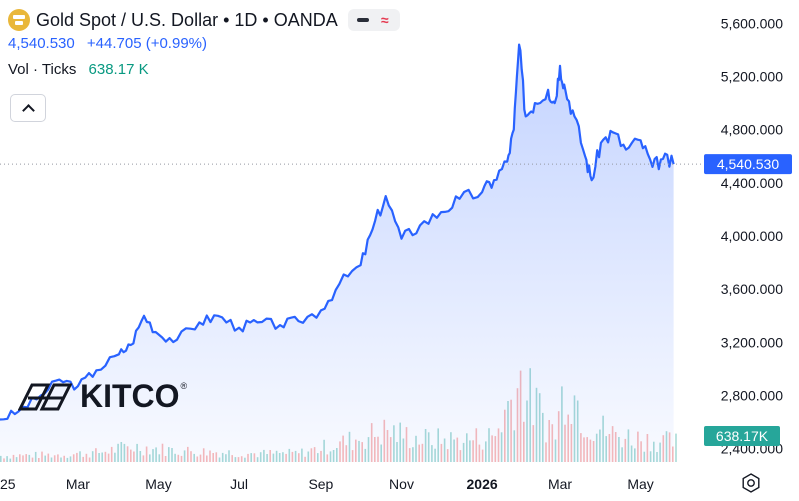 The image size is (799, 501). I want to click on time-axis: 2025 Mar May Jul Sep Nov 2026 Mar May, so click(327, 484).